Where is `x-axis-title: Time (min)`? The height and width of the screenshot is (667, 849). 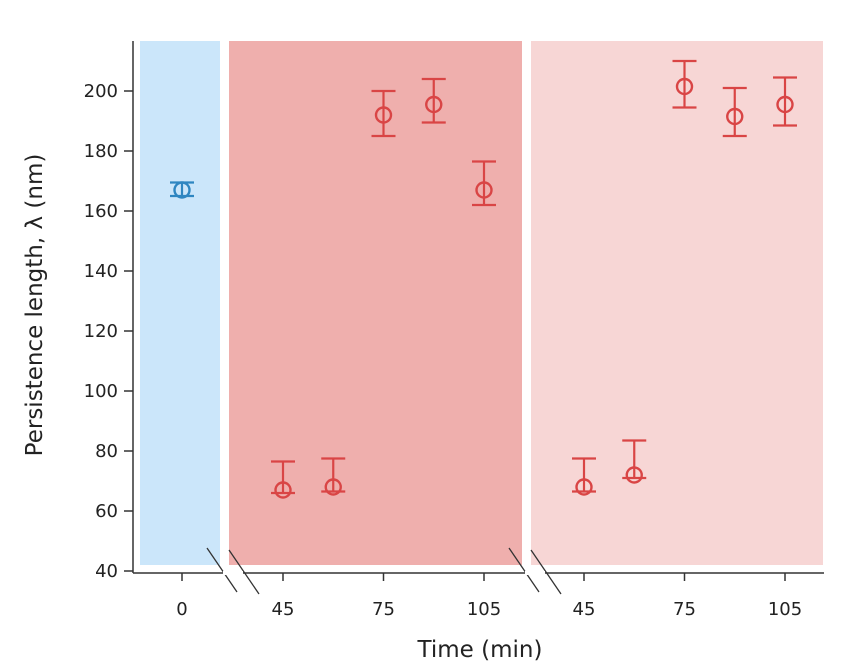 x-axis-title: Time (min) is located at coordinates (480, 650).